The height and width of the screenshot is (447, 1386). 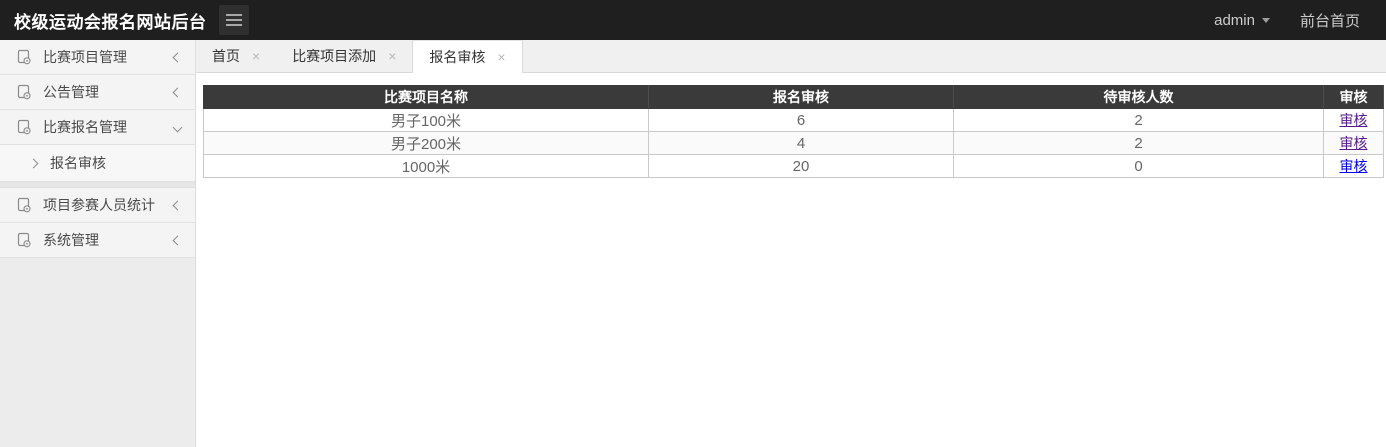 I want to click on sidebar: 比赛项目管理 公告管理 比赛报名管理 报名审核, so click(x=98, y=243).